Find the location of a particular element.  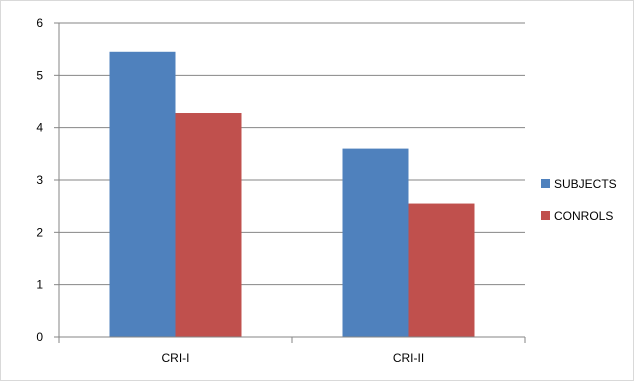

x-axis-labels: CRI-I CRI-II is located at coordinates (293, 358).